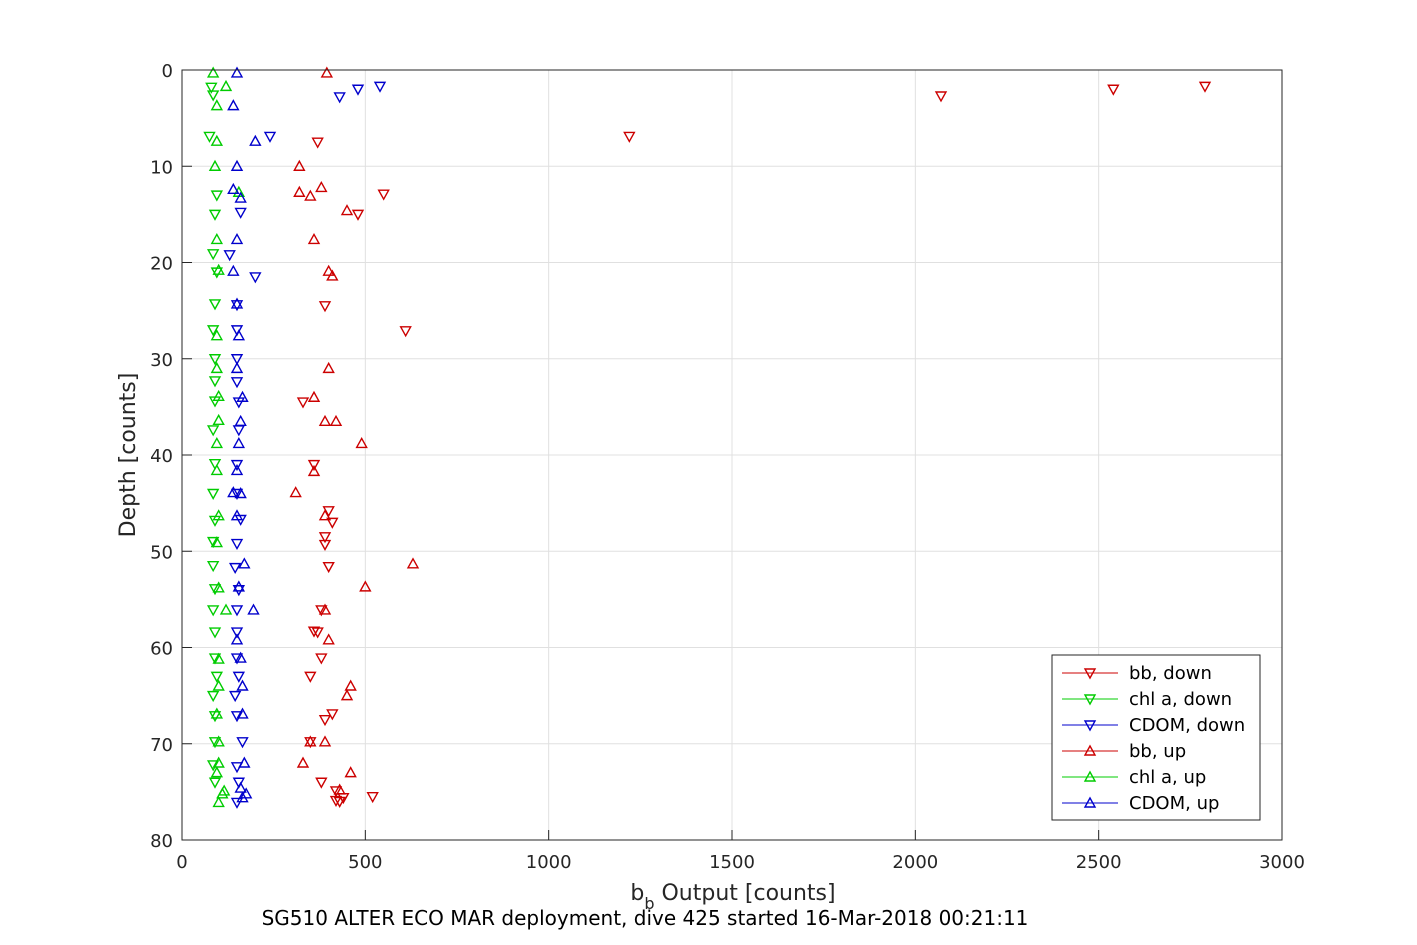 This screenshot has width=1417, height=945. I want to click on legend-label: chl a, up, so click(1167, 777).